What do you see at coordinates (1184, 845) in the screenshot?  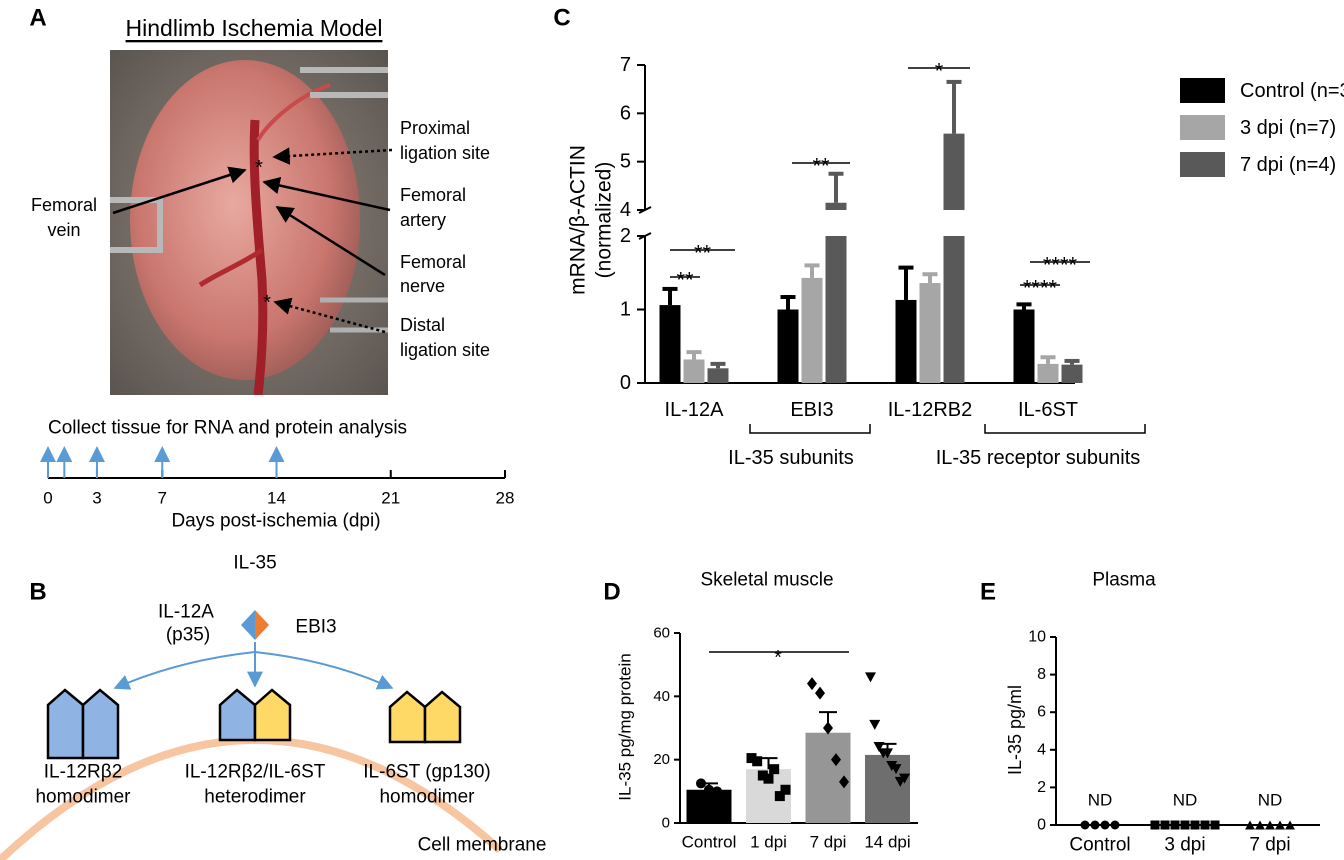 I see `x-tick-label: 3 dpi` at bounding box center [1184, 845].